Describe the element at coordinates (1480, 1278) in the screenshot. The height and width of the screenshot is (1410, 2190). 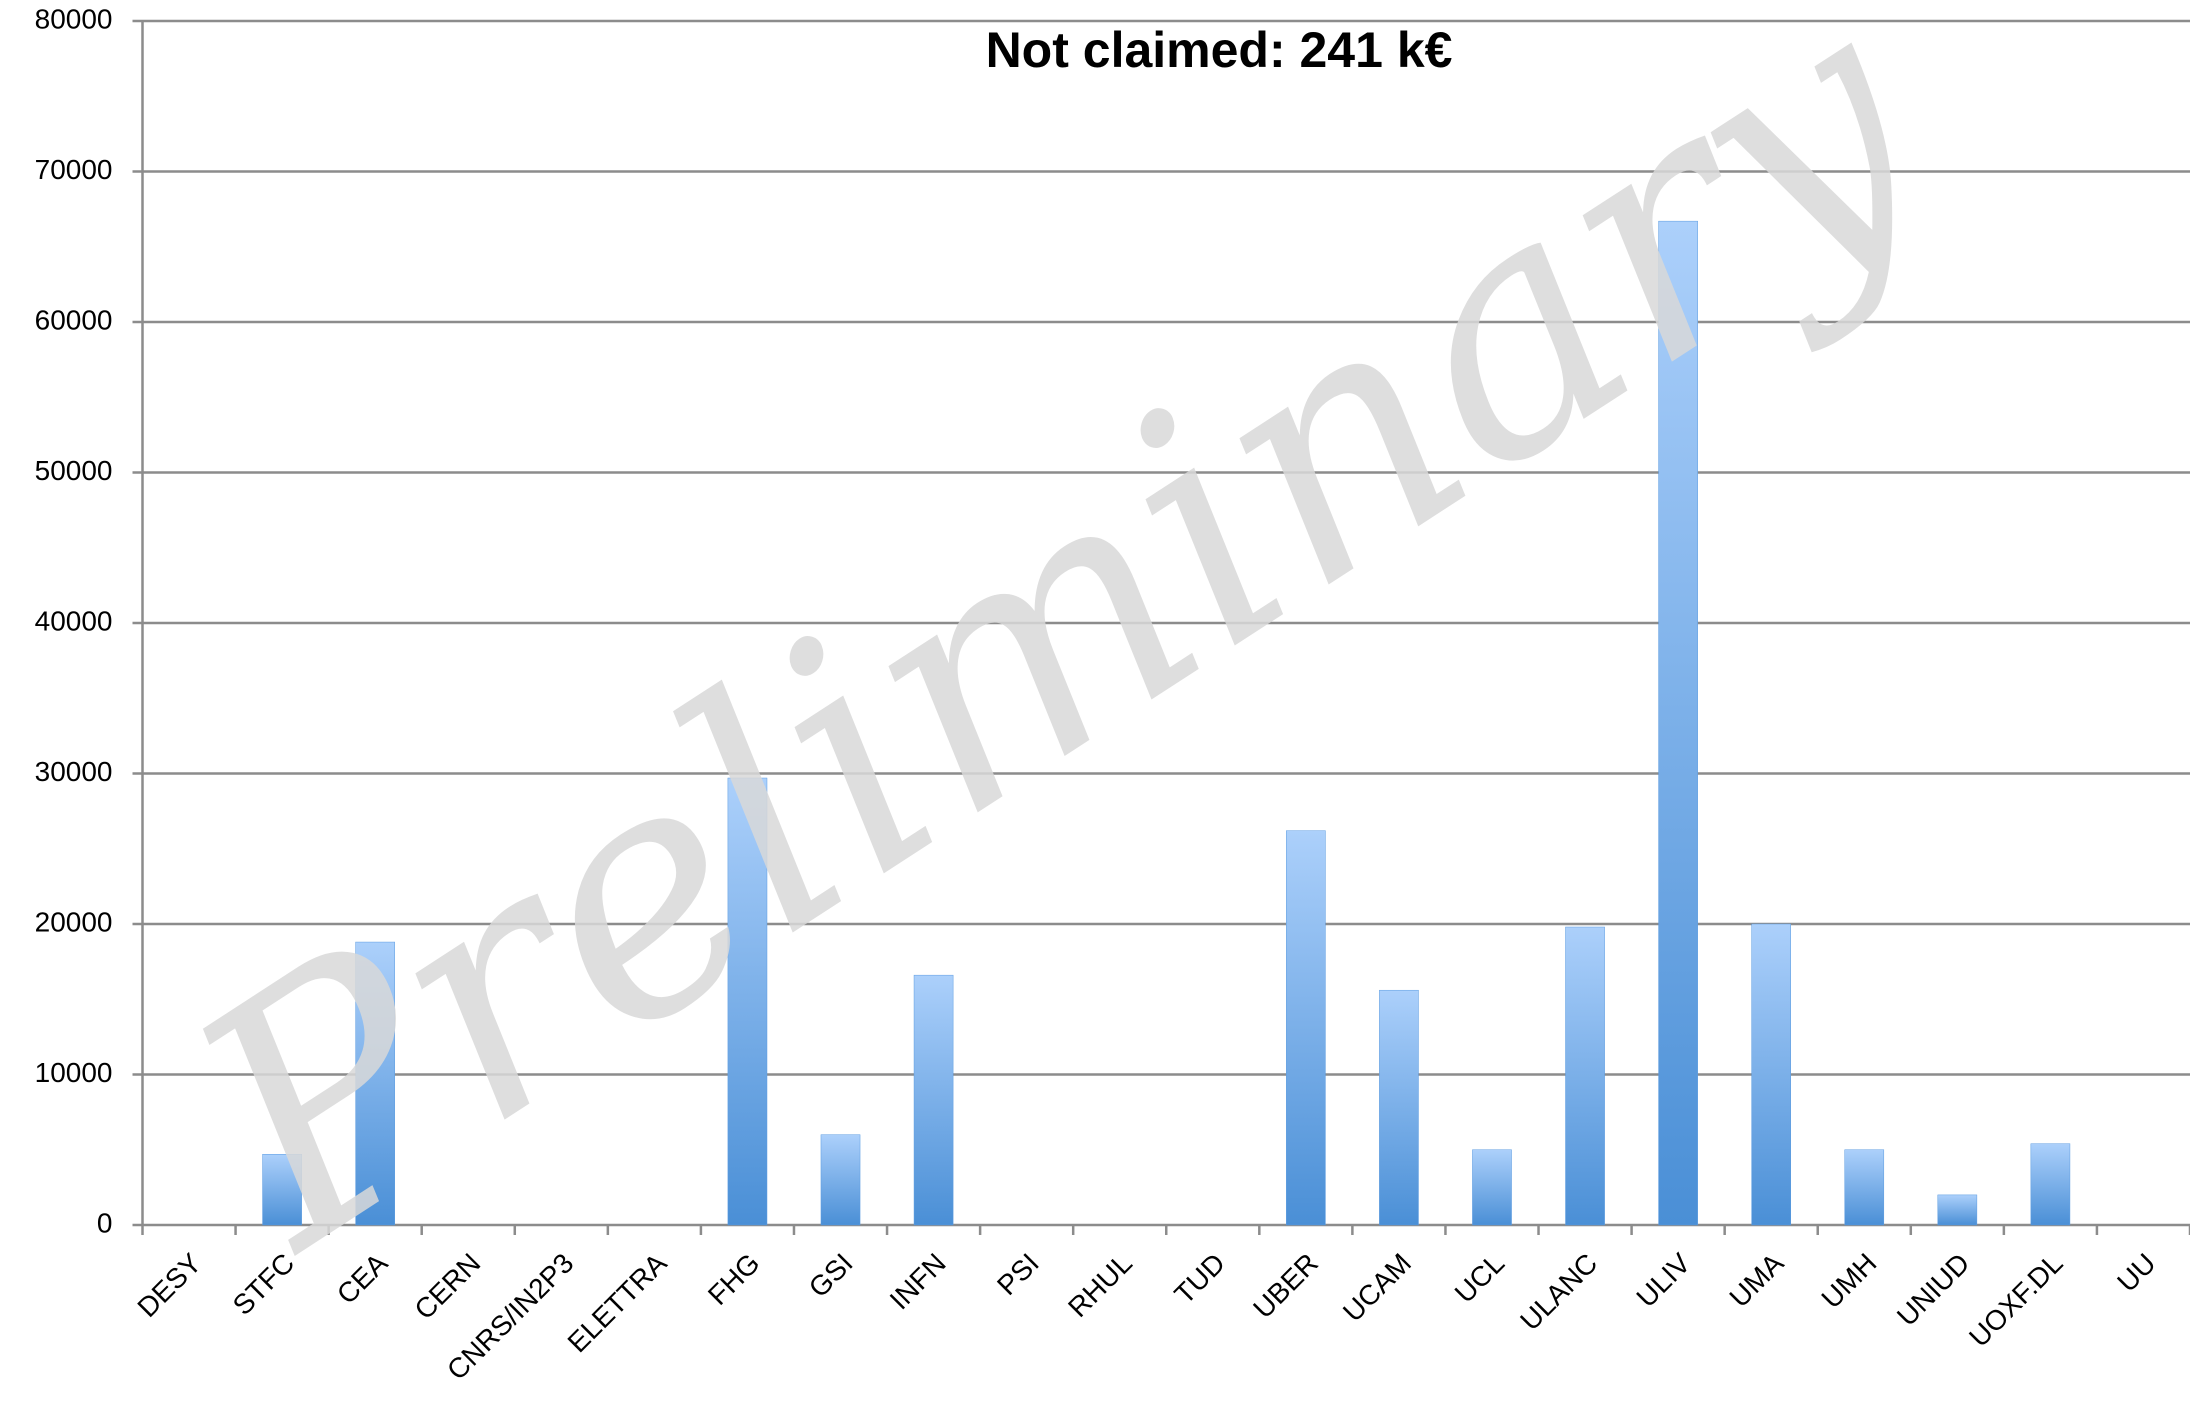
I see `x-tick-label: UCL` at that location.